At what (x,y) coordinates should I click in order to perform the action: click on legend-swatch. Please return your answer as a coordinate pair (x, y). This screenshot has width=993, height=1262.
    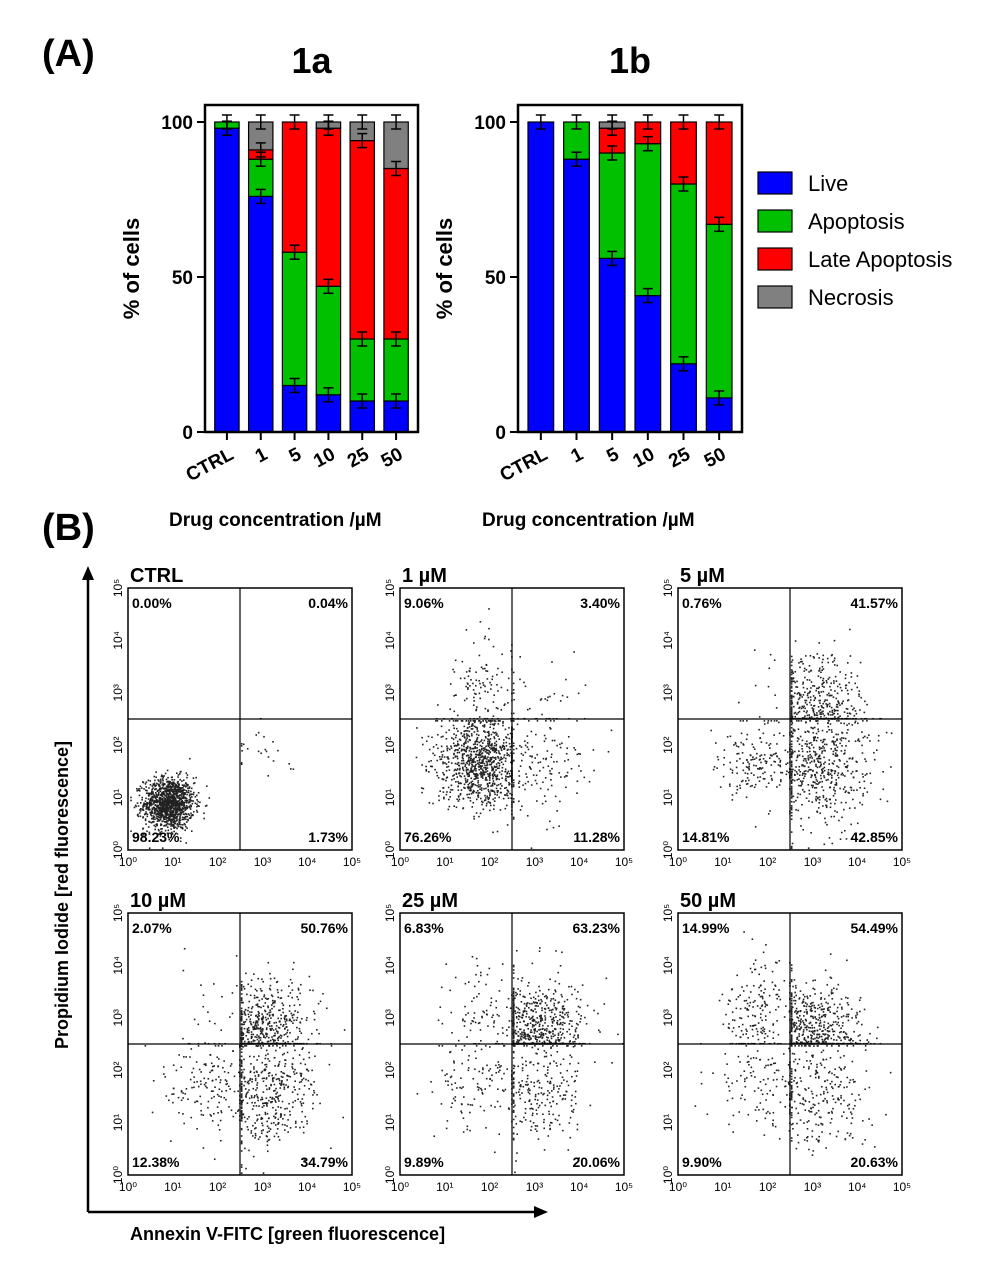
    Looking at the image, I should click on (775, 259).